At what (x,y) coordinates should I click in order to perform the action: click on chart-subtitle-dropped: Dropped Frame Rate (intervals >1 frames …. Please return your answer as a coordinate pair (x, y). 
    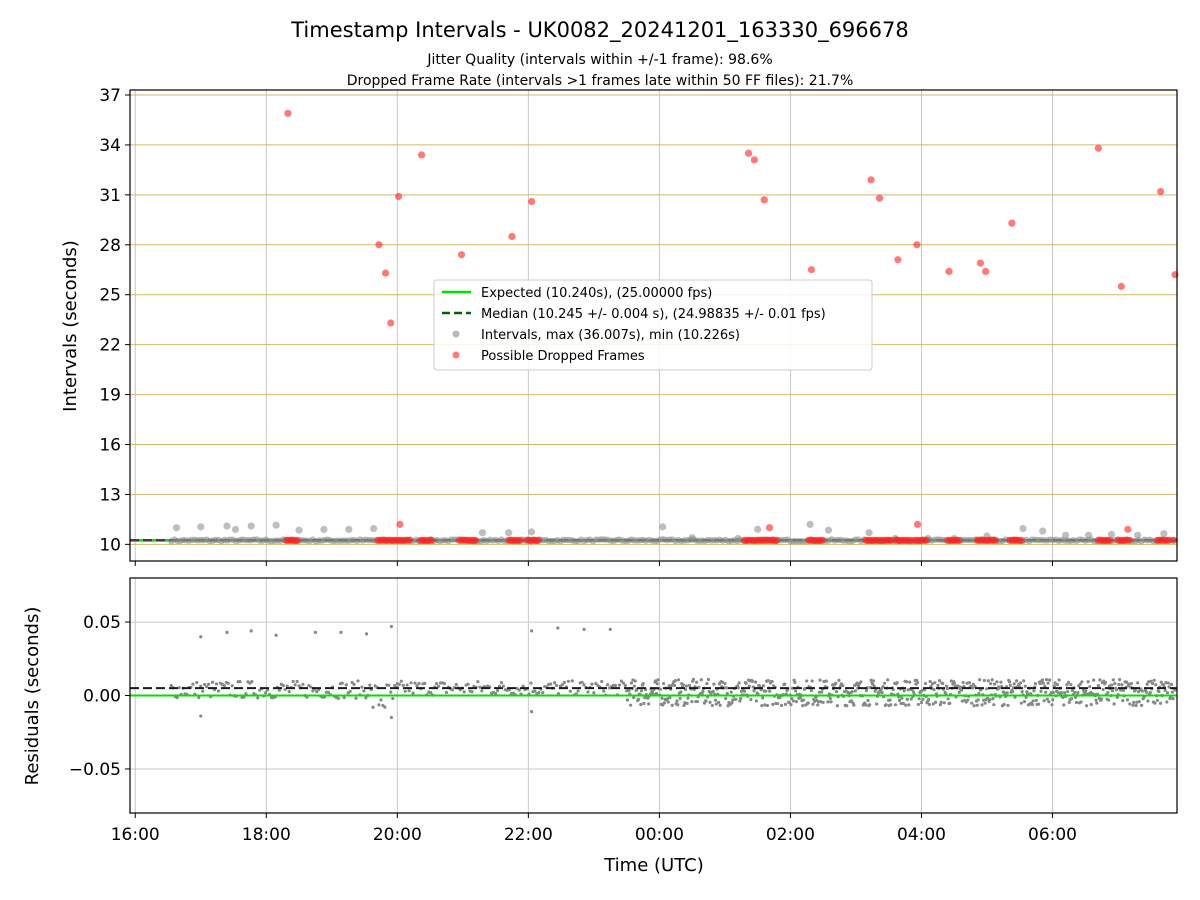
    Looking at the image, I should click on (600, 81).